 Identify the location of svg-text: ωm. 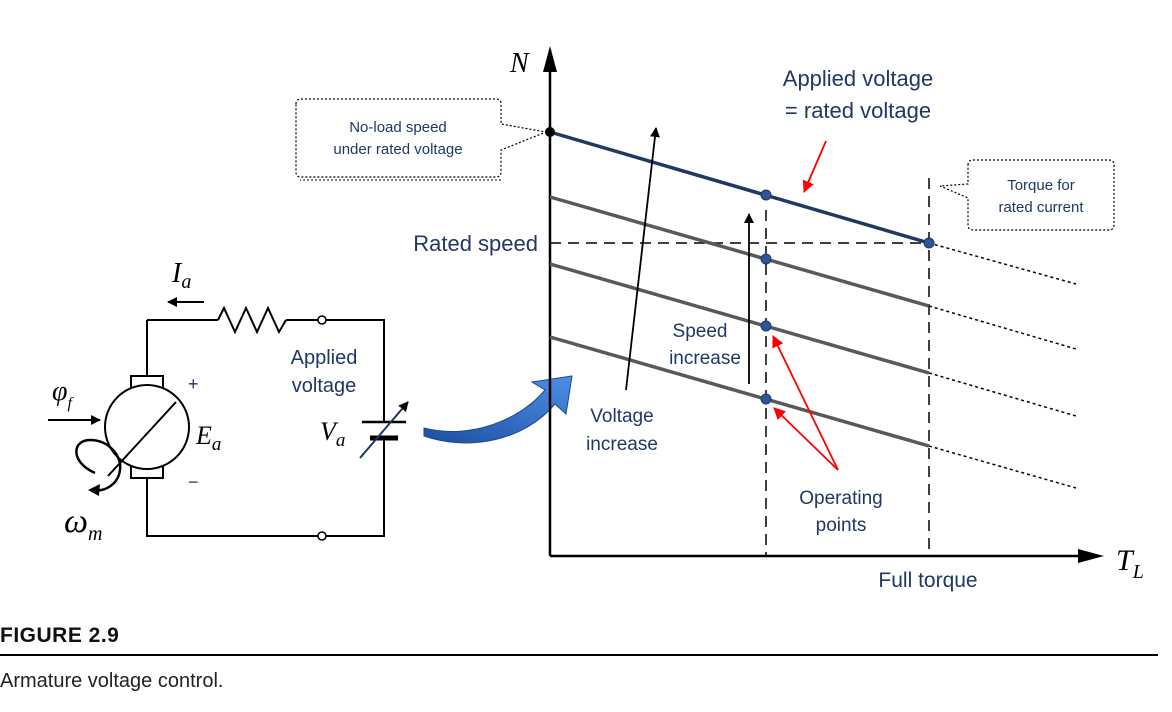
(83, 524).